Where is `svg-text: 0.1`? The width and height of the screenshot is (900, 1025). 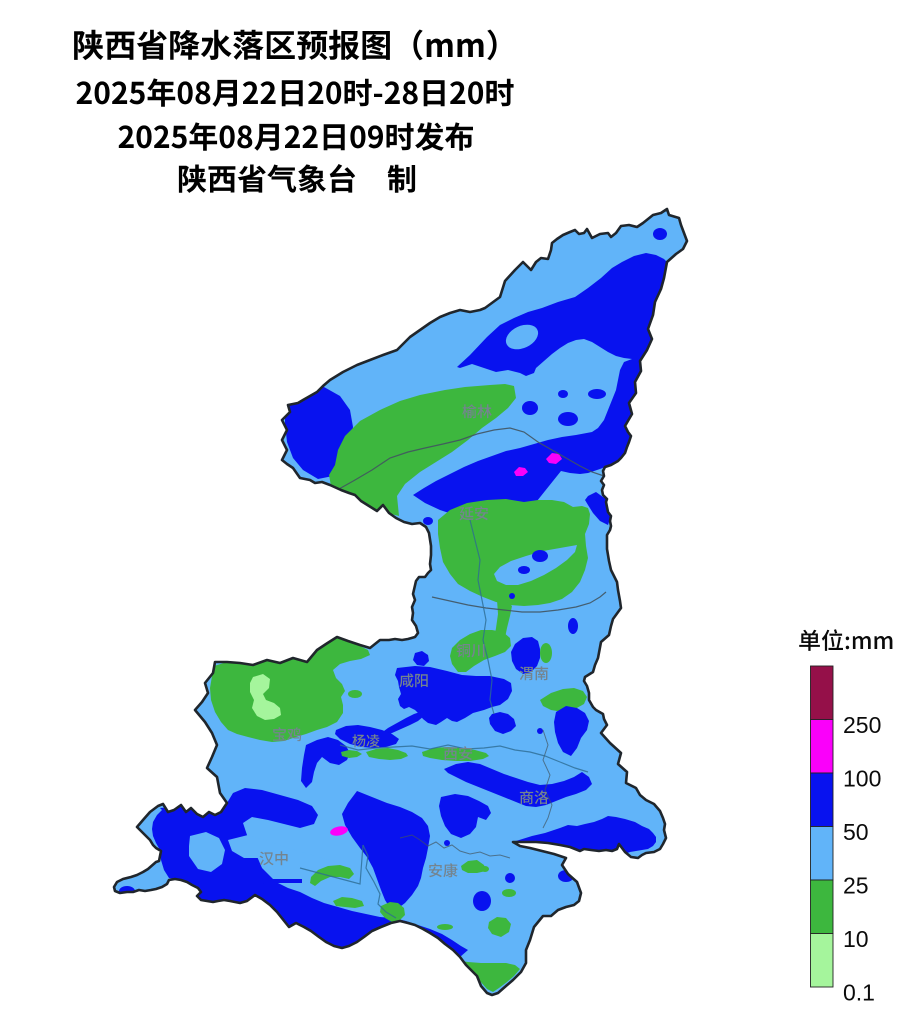
svg-text: 0.1 is located at coordinates (859, 993).